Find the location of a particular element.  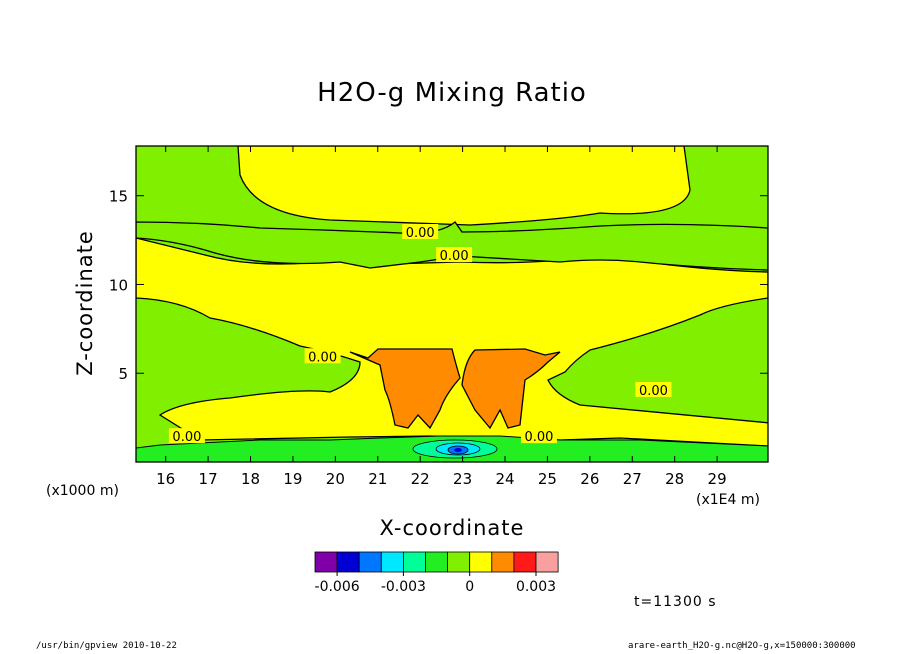

region-orange-right is located at coordinates (511, 389).